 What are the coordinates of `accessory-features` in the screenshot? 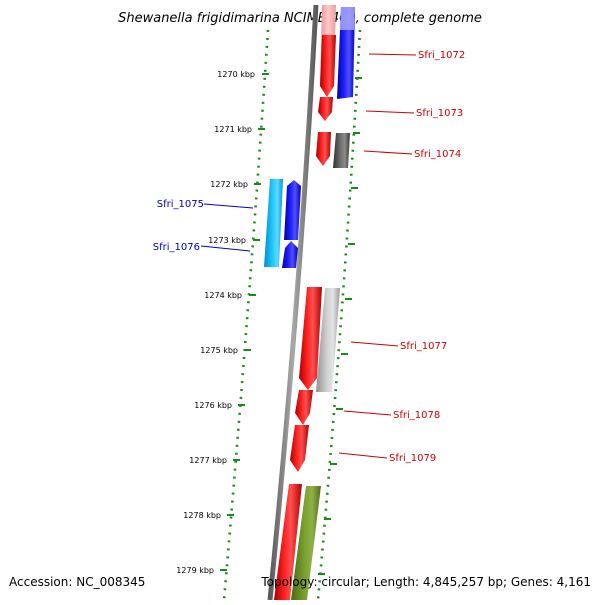 It's located at (323, 303).